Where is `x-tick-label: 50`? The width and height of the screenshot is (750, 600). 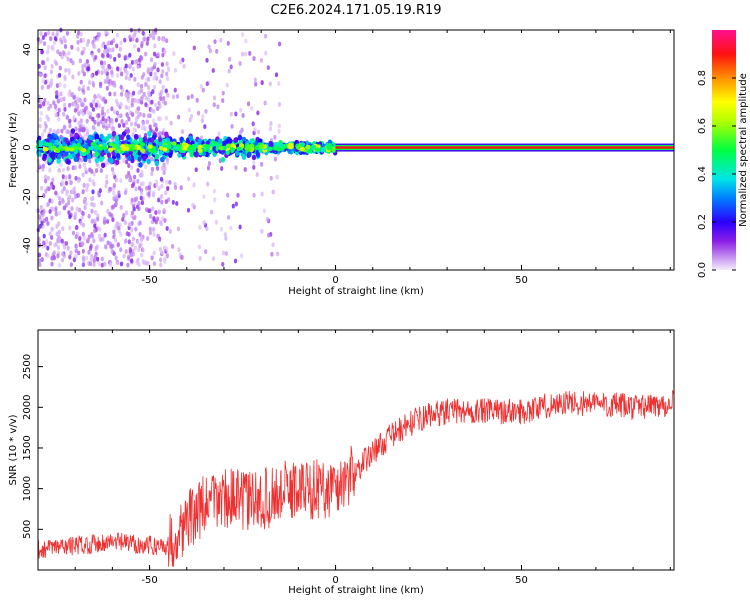
x-tick-label: 50 is located at coordinates (521, 280).